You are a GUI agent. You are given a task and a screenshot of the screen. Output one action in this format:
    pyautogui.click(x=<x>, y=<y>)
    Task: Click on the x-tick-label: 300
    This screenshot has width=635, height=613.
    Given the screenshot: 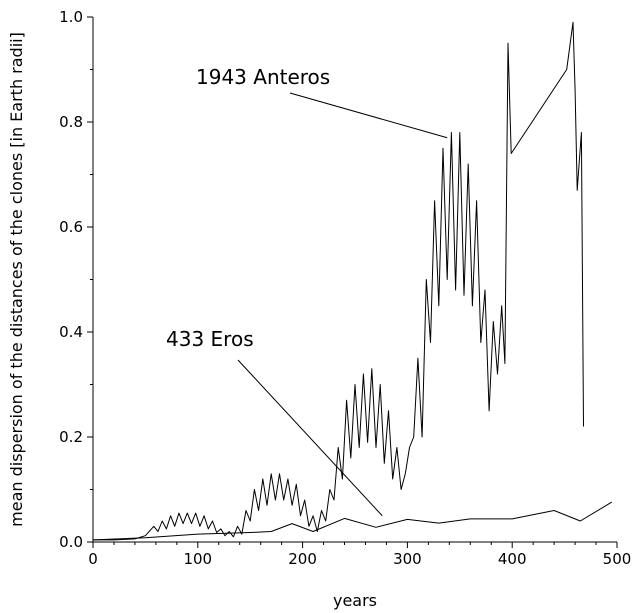 What is the action you would take?
    pyautogui.click(x=407, y=559)
    